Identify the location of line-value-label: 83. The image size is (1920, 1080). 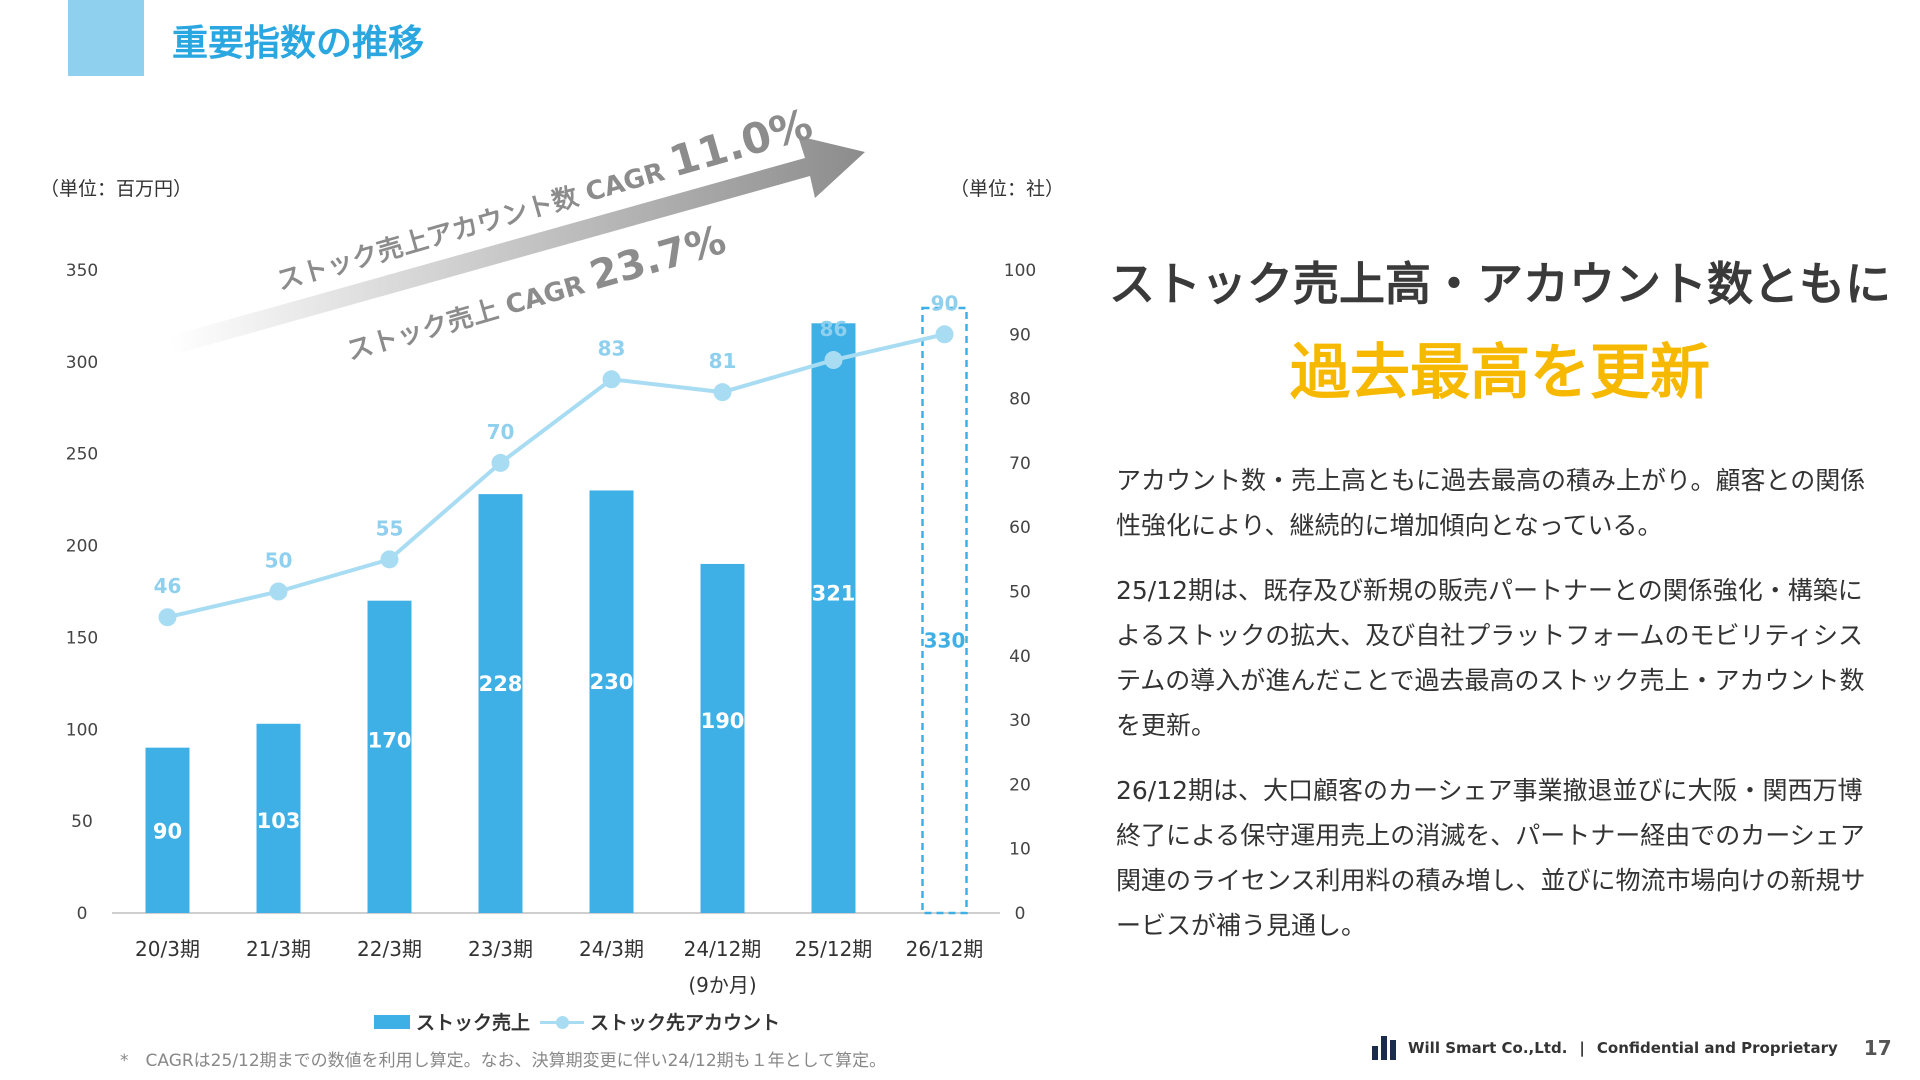
(612, 348).